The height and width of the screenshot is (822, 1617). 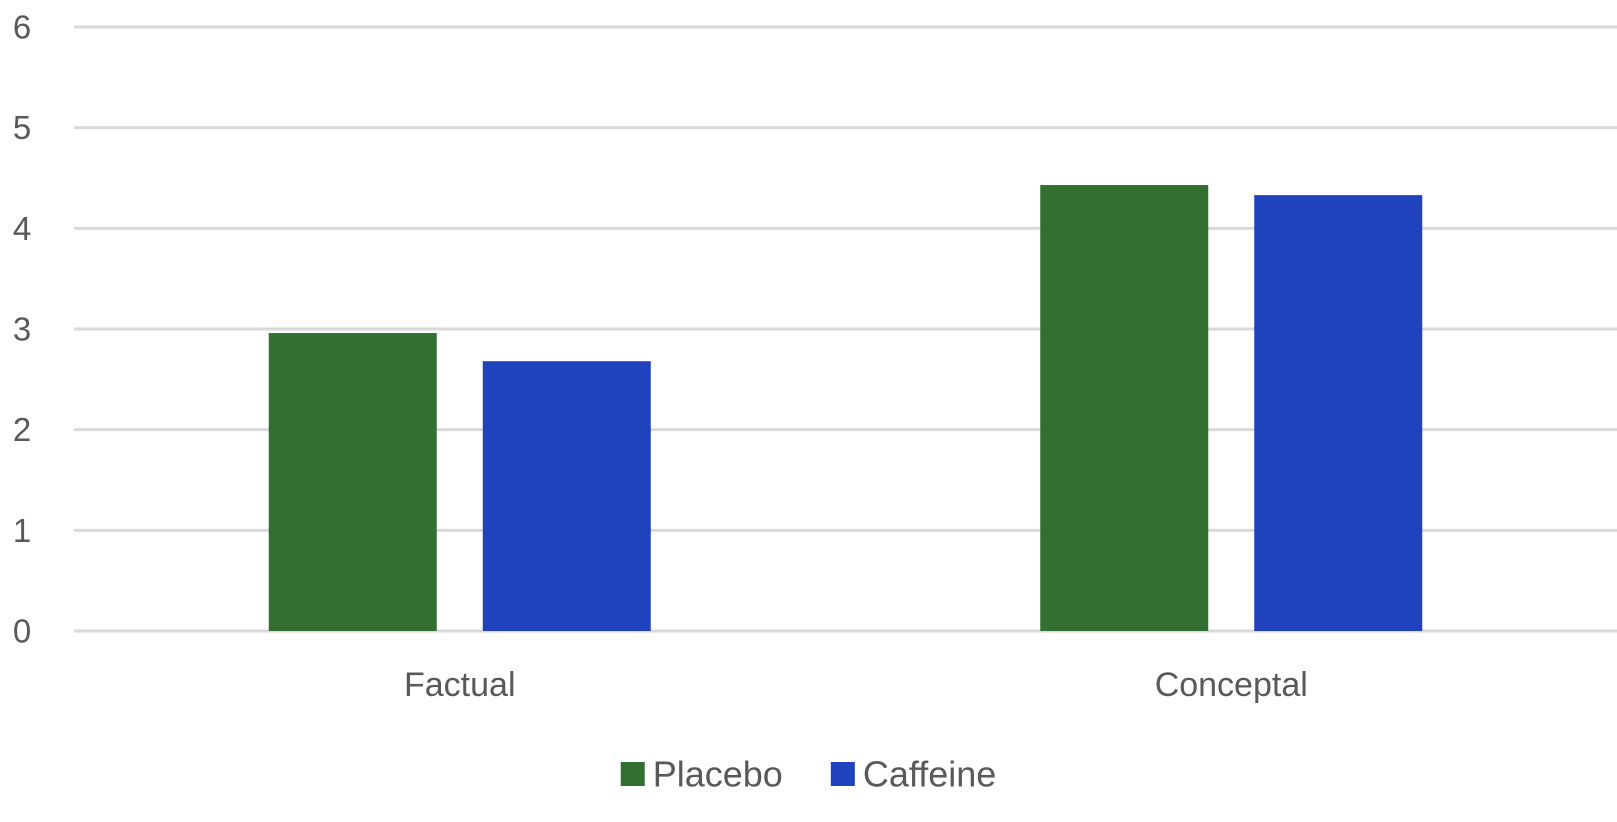 I want to click on y-axis-ticks: 0 1 2 3 4 5 6, so click(x=22, y=329).